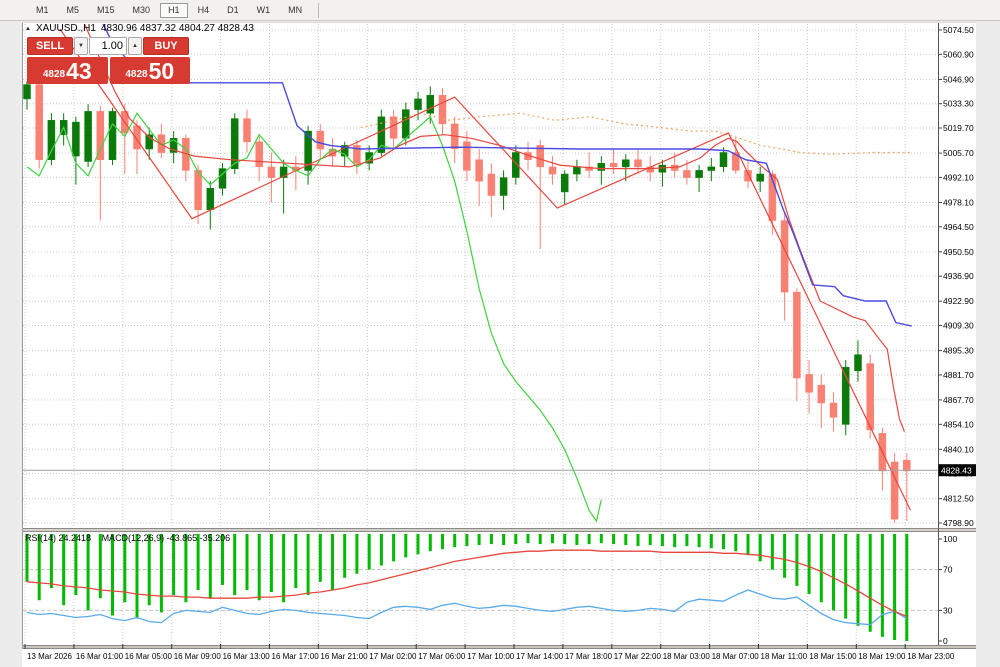  Describe the element at coordinates (736, 656) in the screenshot. I see `svg-text: 18 Mar 07:00` at that location.